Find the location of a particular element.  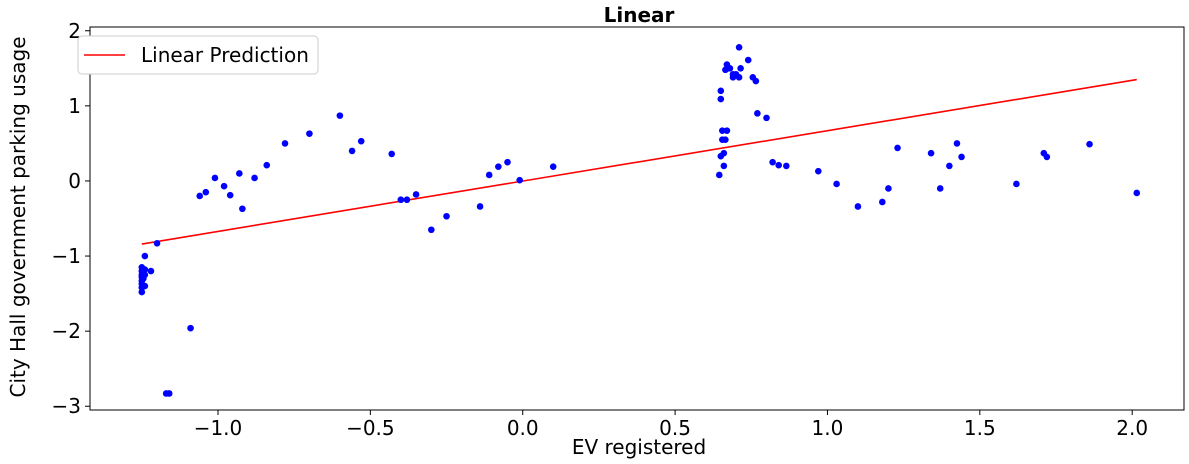

x-axis-label: EV registered is located at coordinates (639, 447).